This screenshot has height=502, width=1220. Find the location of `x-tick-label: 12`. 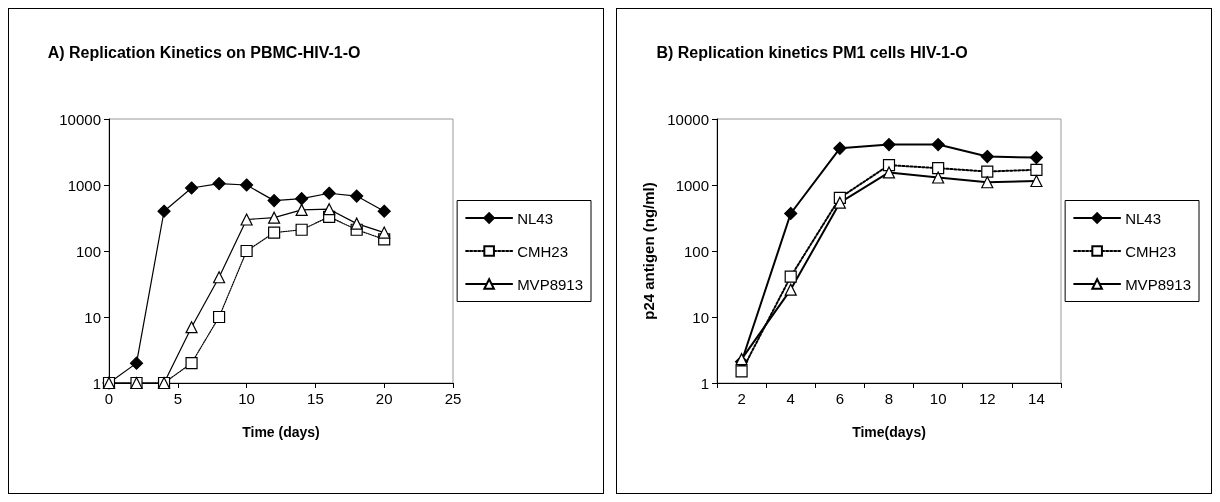

x-tick-label: 12 is located at coordinates (987, 398).